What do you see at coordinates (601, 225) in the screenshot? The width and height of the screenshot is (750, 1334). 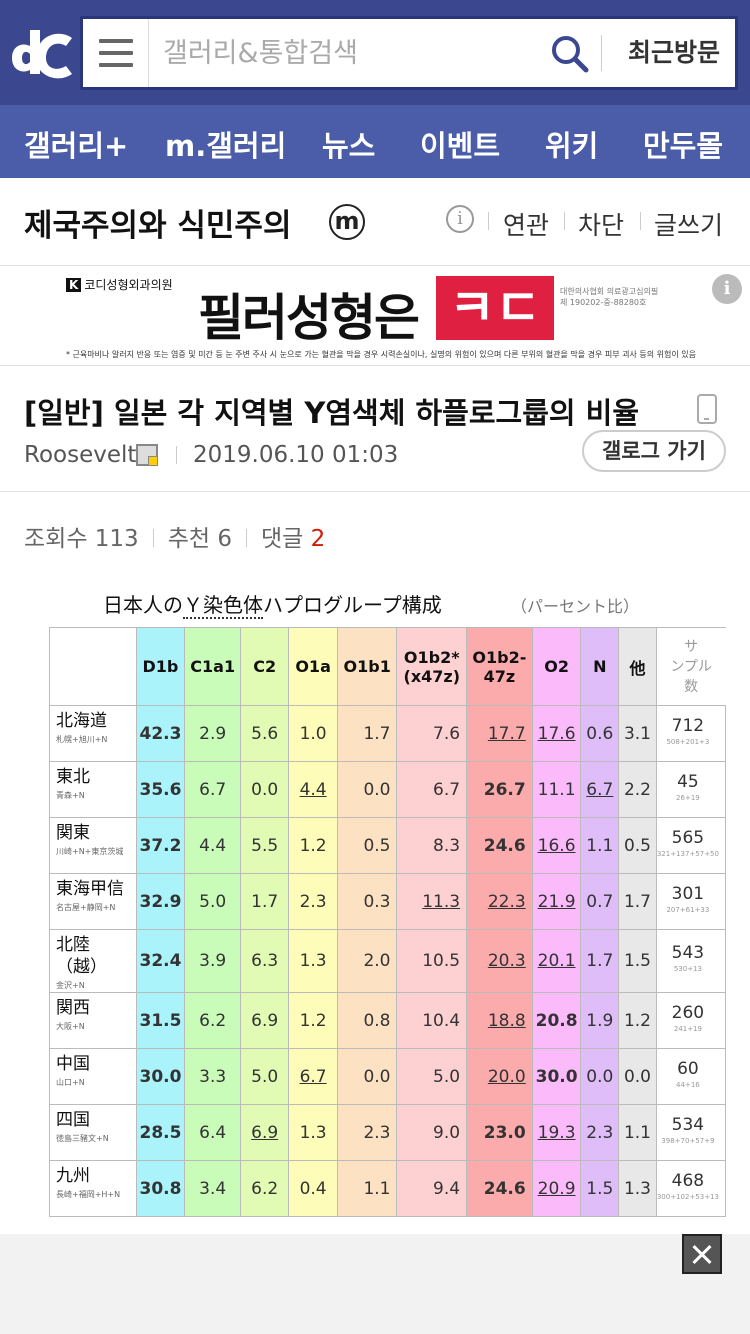 I see `block-link: 차단` at bounding box center [601, 225].